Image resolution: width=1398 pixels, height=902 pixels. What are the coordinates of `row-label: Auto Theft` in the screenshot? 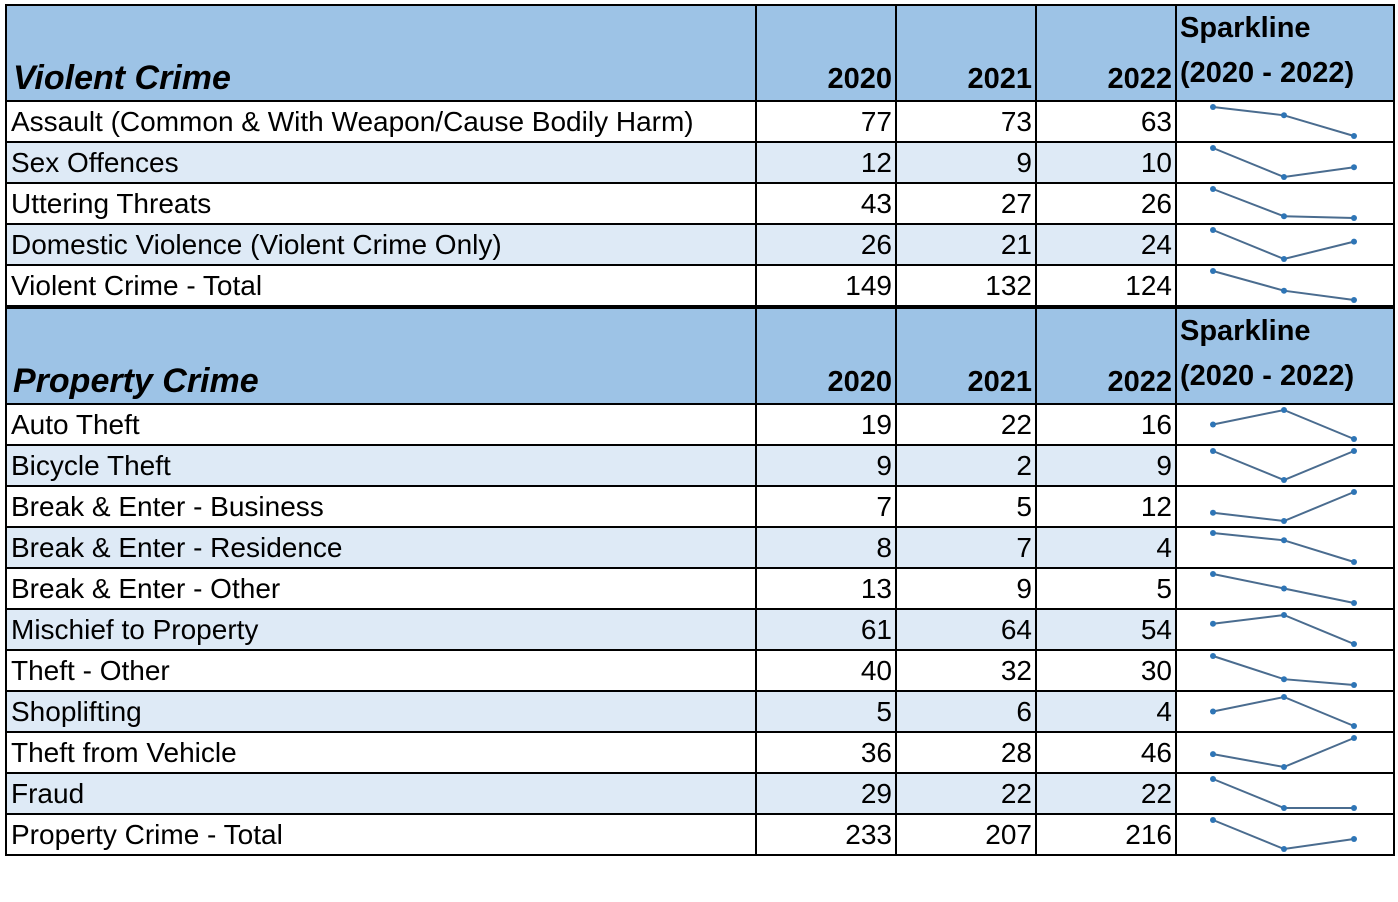 It's located at (381, 424).